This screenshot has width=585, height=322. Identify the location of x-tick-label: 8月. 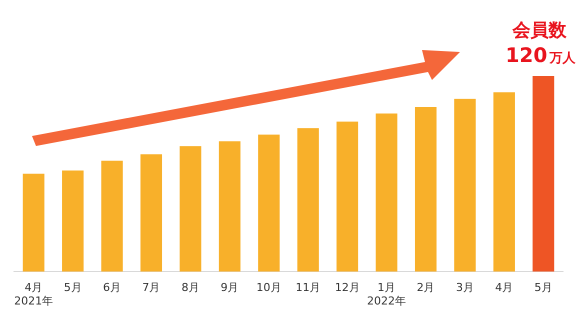
(190, 287).